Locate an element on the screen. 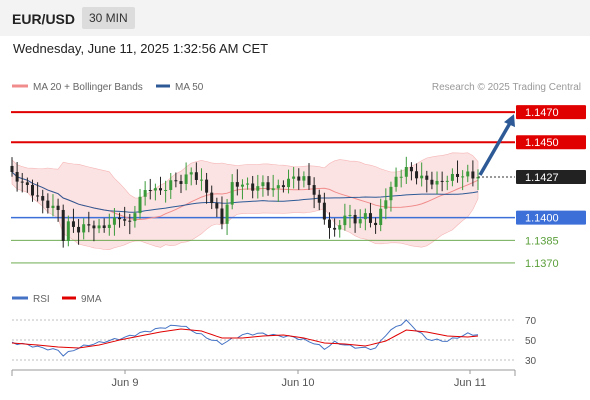 The width and height of the screenshot is (590, 400). support-level-label: 1.1385 is located at coordinates (542, 241).